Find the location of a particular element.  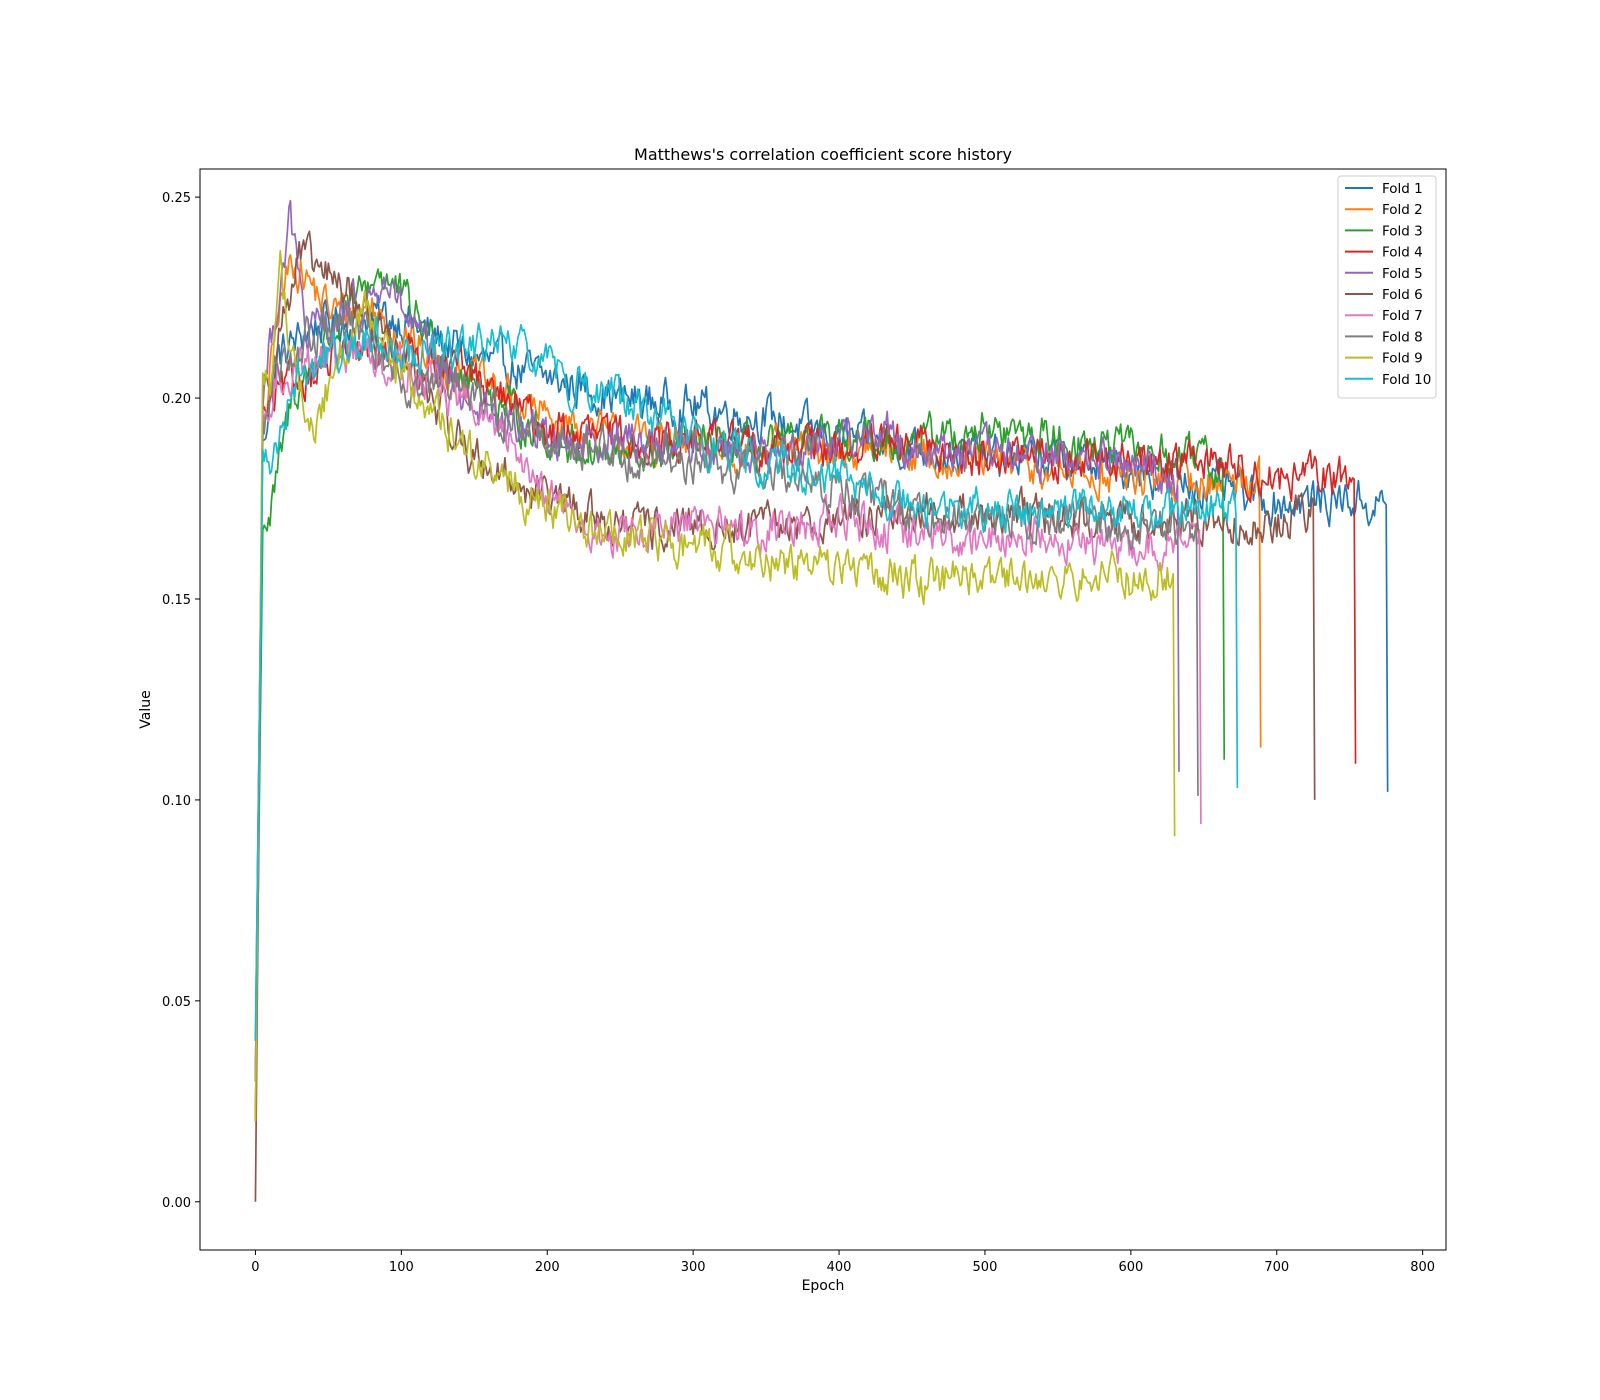

x-tick-label: 500 is located at coordinates (985, 1267).